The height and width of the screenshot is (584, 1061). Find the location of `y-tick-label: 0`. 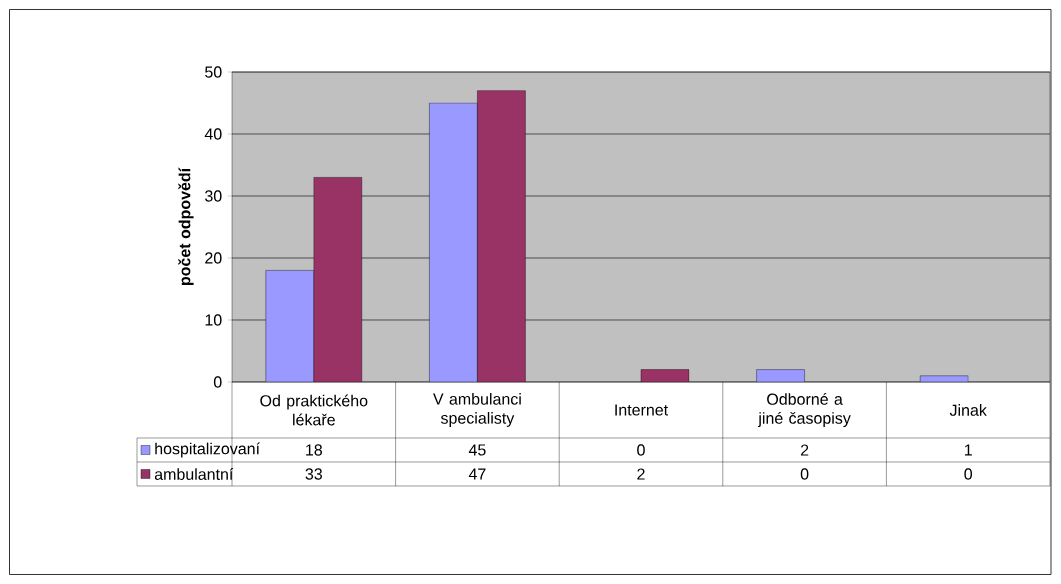

y-tick-label: 0 is located at coordinates (217, 382).